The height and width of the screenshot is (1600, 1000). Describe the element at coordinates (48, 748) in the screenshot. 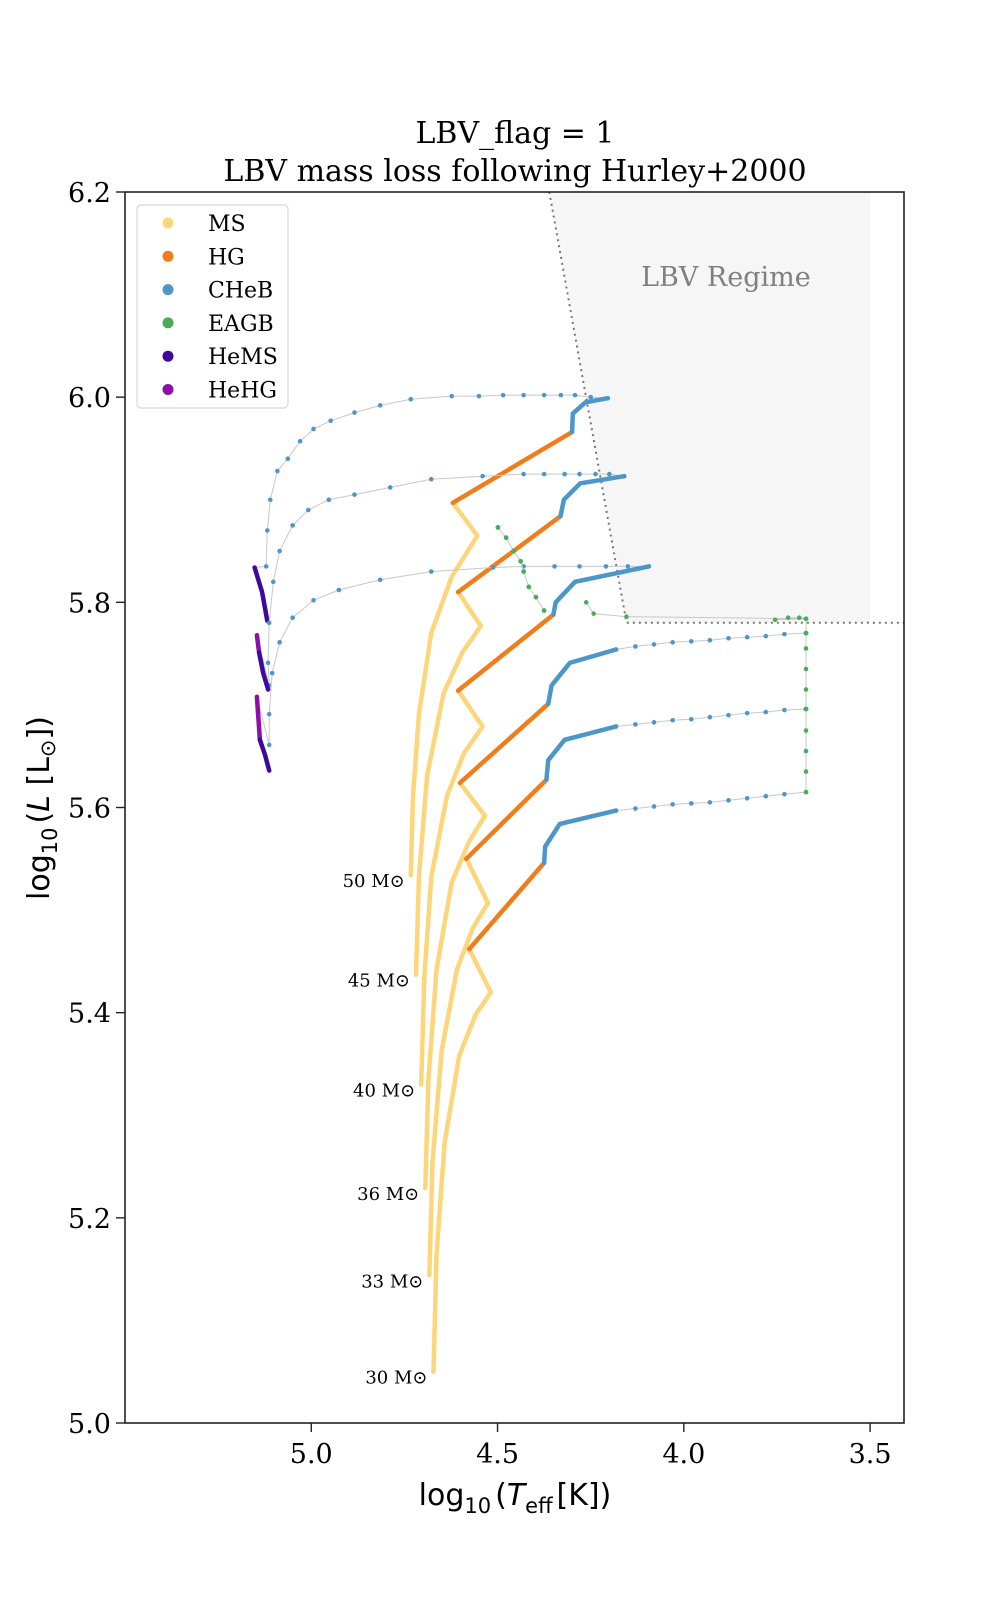

I see `y-label-part: ⊙` at that location.